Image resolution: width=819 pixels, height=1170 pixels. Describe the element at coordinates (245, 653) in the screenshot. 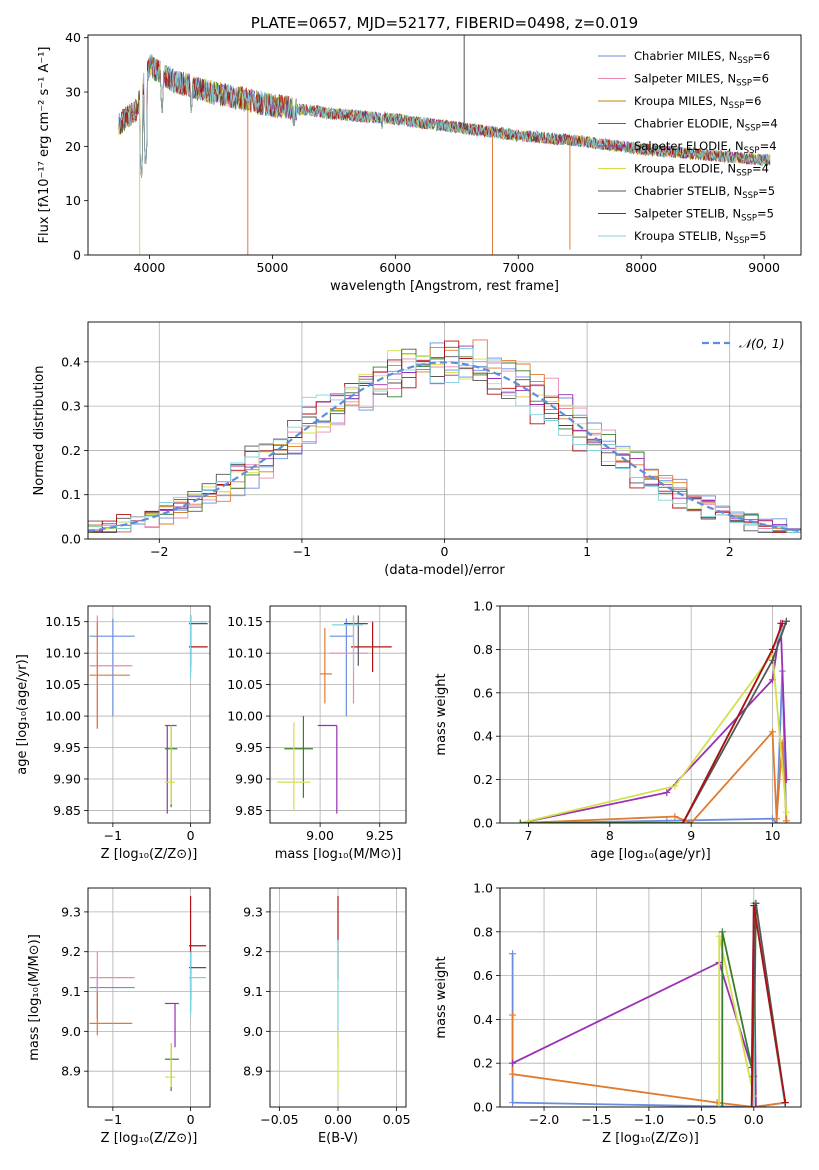

I see `age_vs_mass-ytick-label: 10.10` at that location.